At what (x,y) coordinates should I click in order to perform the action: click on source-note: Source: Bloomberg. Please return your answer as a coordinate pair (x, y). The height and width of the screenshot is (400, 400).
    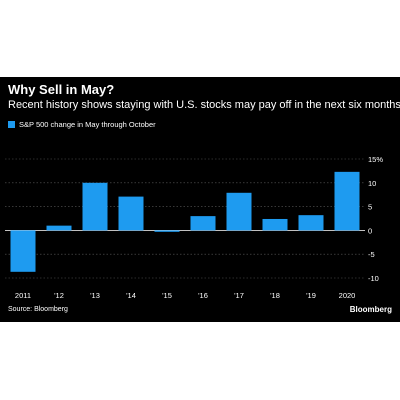
    Looking at the image, I should click on (38, 309).